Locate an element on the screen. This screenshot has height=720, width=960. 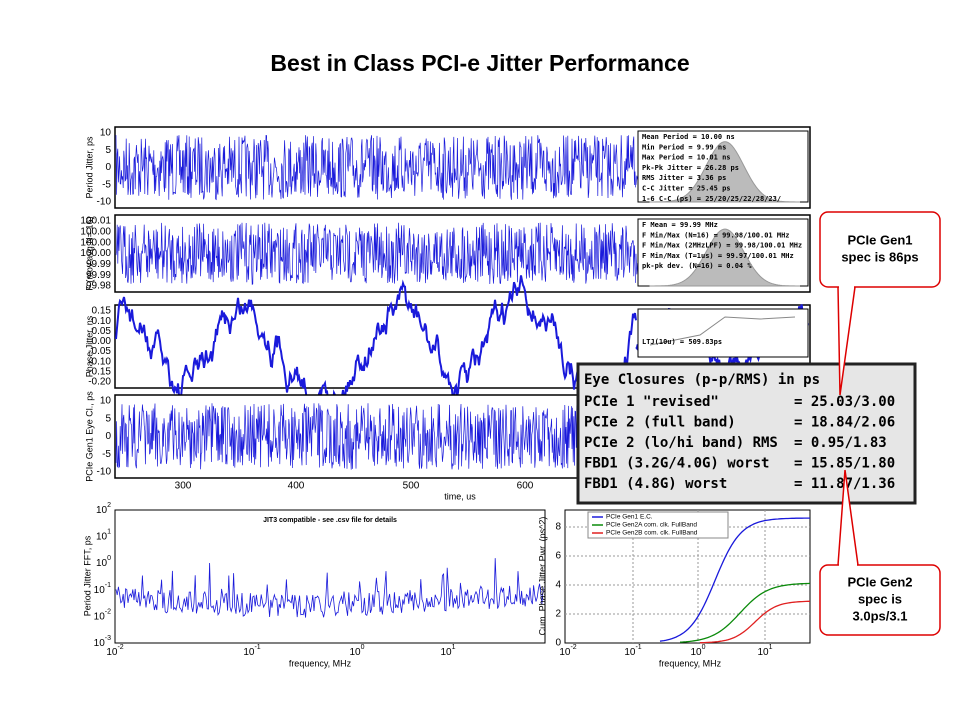
tick-exp: -3 is located at coordinates (108, 638).